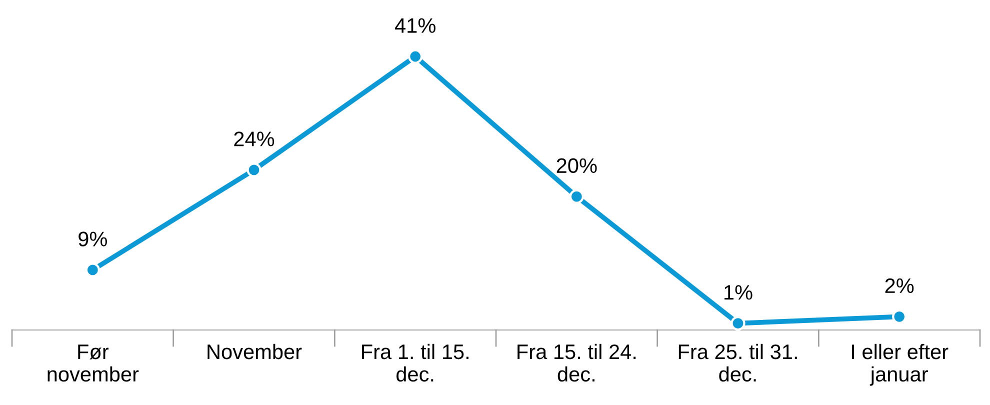 The width and height of the screenshot is (990, 405). What do you see at coordinates (93, 363) in the screenshot?
I see `x-tick-label: Før november` at bounding box center [93, 363].